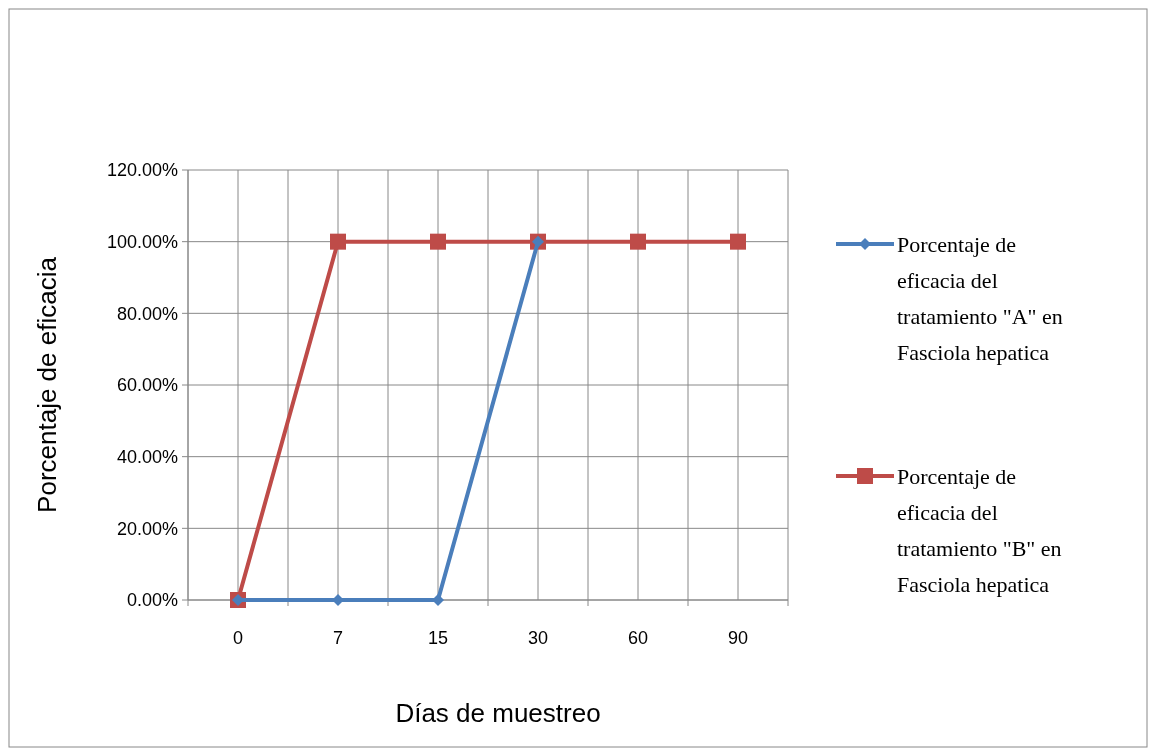 Image resolution: width=1156 pixels, height=756 pixels. I want to click on legend-label: Porcentaje de eficacia del tratamiento "A" en Fasciola hepatica, so click(980, 298).